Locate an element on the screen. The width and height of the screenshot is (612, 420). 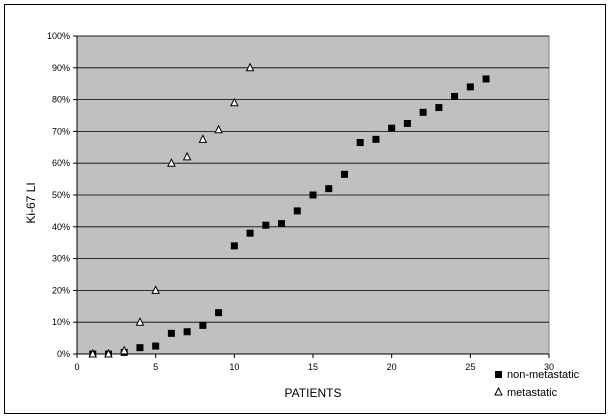
y-tick-label: 80% is located at coordinates (61, 100).